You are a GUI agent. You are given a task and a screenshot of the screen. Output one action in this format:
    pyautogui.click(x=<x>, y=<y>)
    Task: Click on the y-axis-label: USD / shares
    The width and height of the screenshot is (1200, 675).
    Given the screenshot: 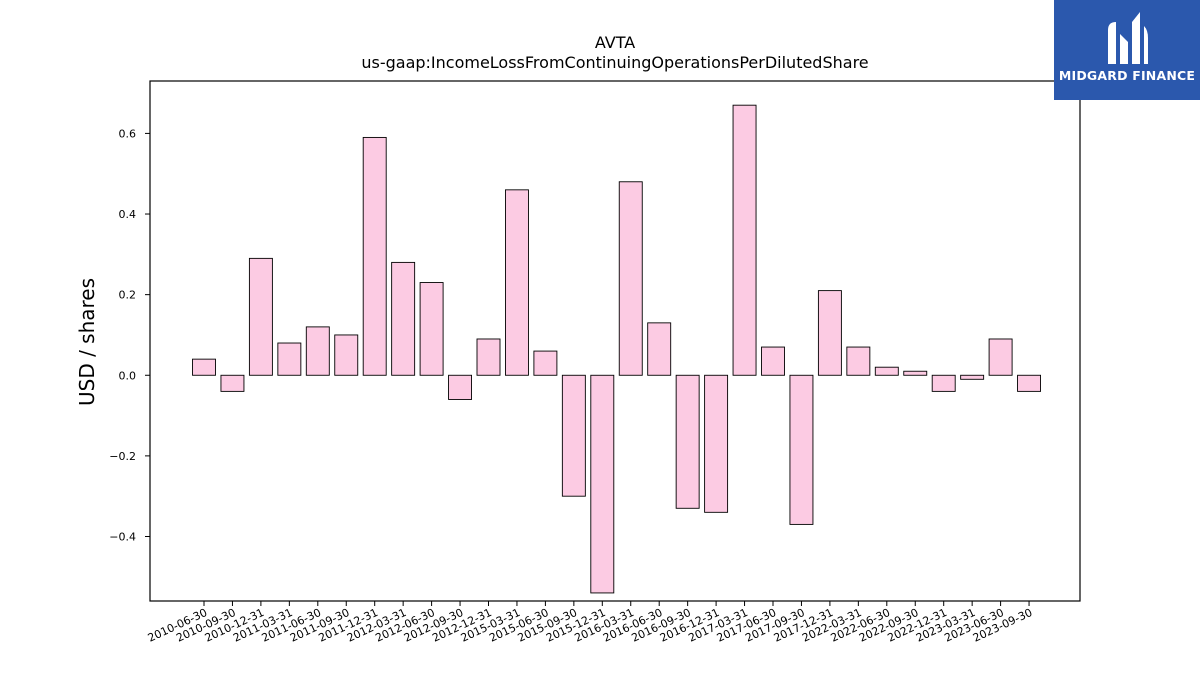 What is the action you would take?
    pyautogui.click(x=87, y=342)
    